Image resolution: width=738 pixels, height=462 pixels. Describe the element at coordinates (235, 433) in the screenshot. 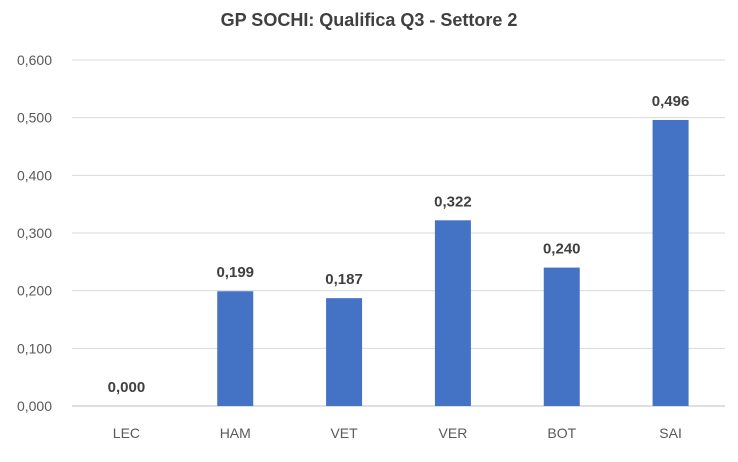

I see `x-tick-label: HAM` at that location.